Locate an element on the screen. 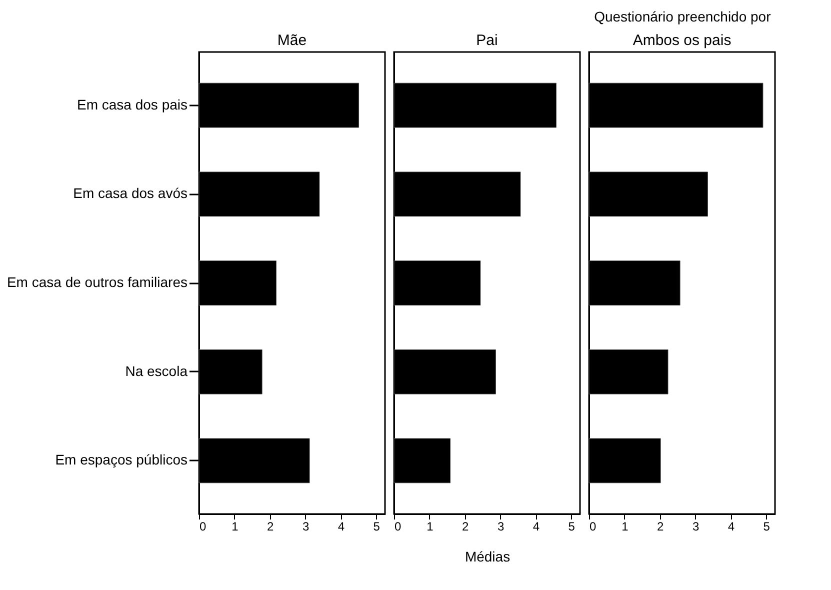 This screenshot has width=831, height=590. chart-title: Mãe is located at coordinates (292, 40).